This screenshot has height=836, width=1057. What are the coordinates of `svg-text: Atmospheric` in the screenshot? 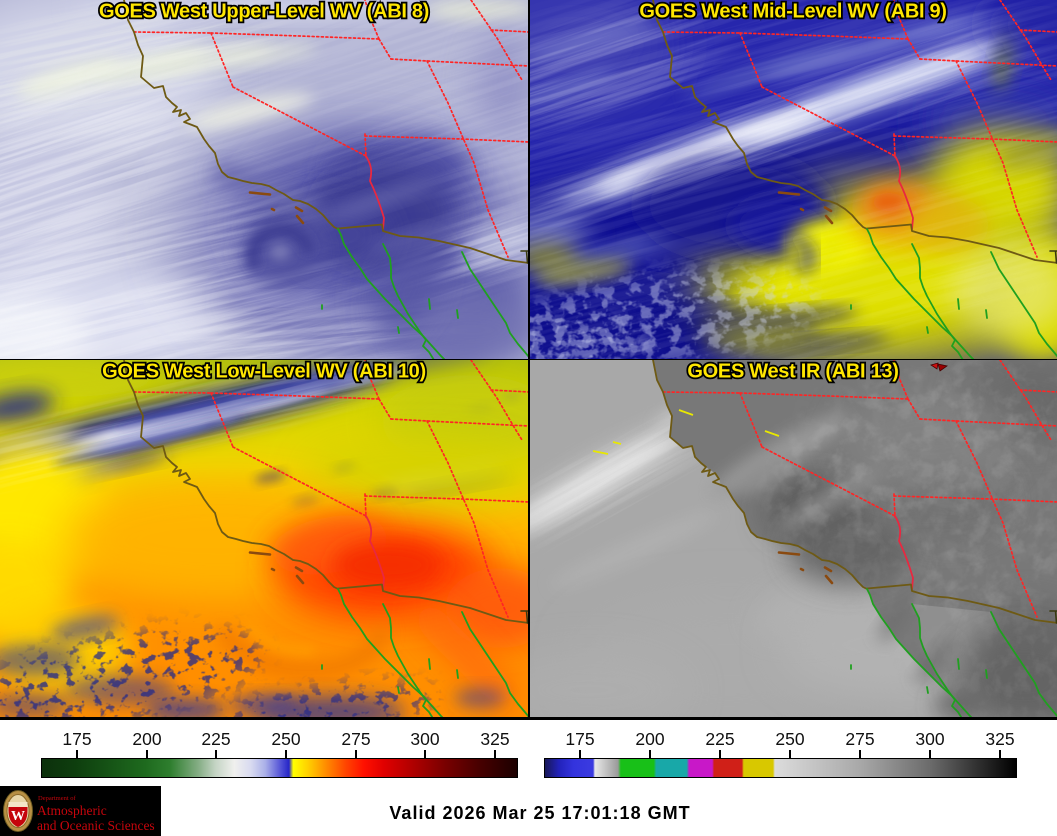 It's located at (72, 810).